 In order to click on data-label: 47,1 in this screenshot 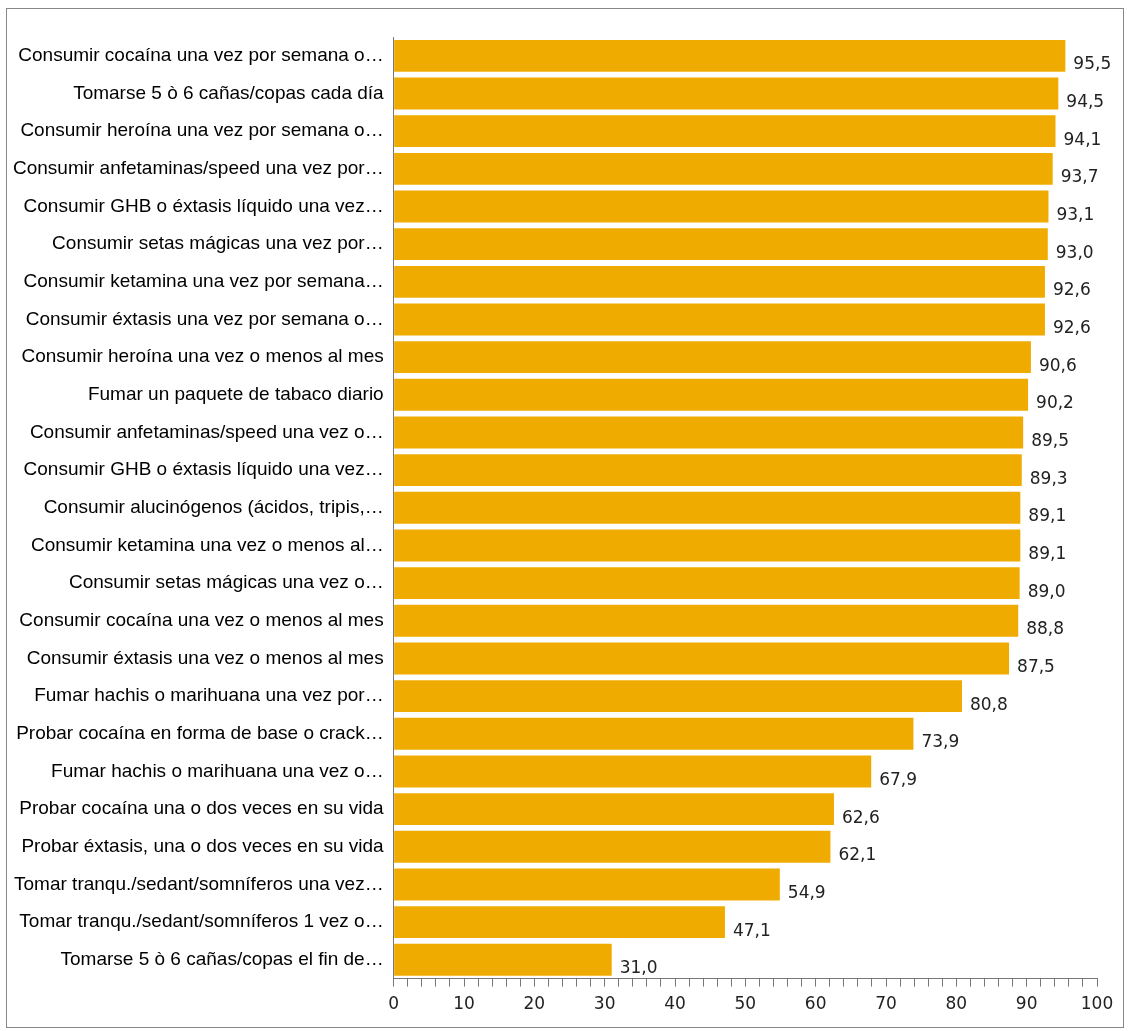, I will do `click(751, 929)`.